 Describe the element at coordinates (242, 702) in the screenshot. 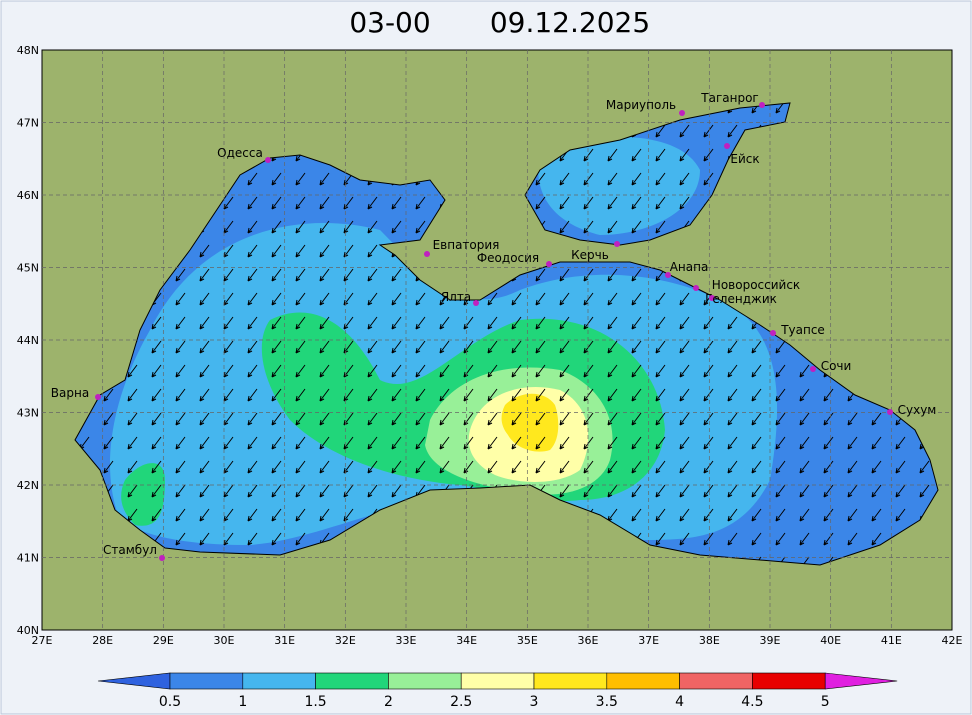

I see `colorbar-label: 1` at that location.